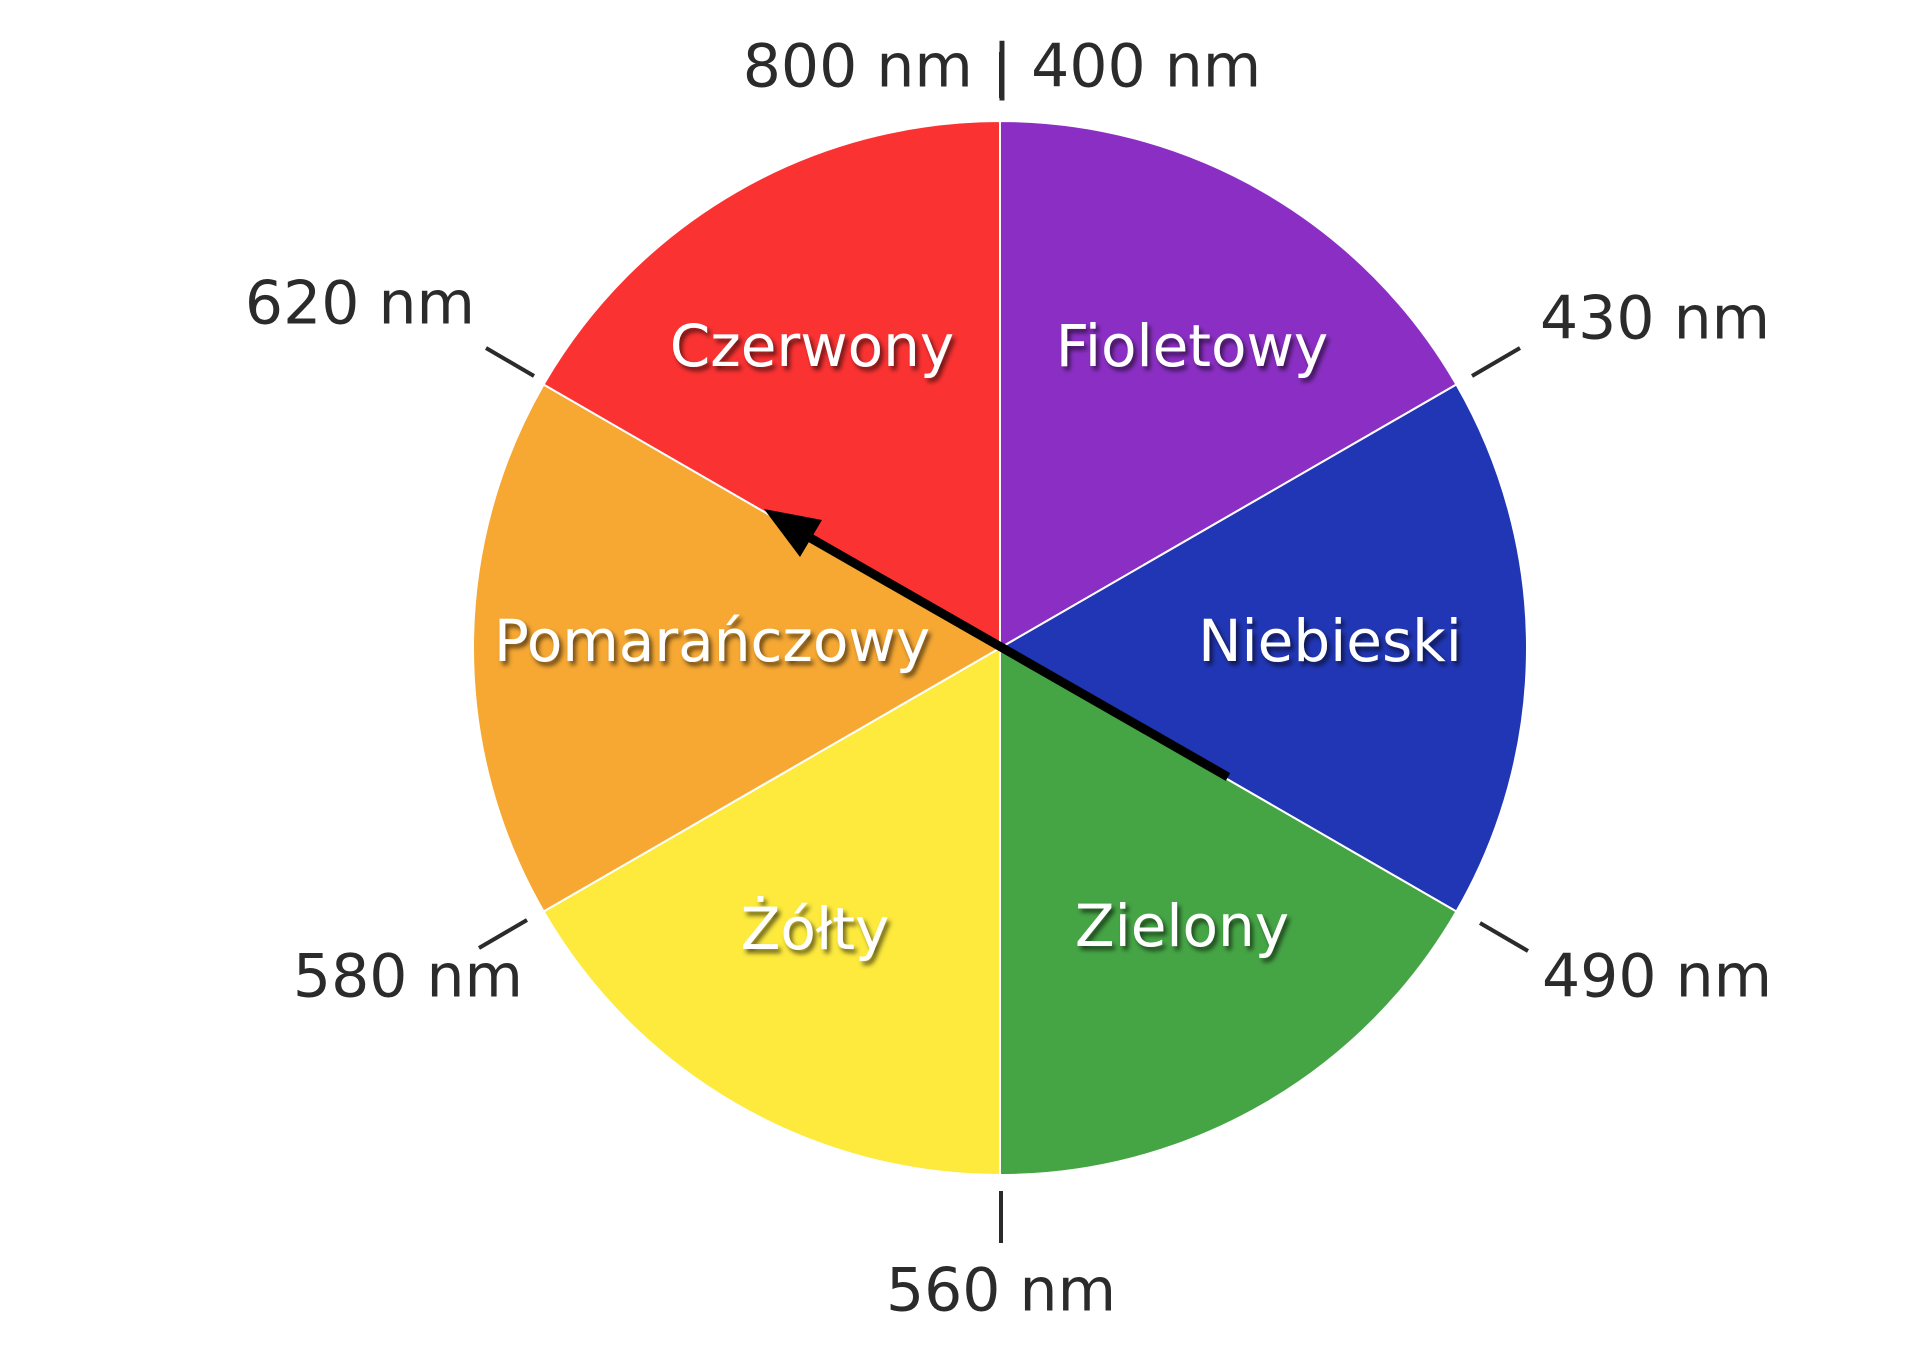 This screenshot has width=1920, height=1369. What do you see at coordinates (1228, 384) in the screenshot?
I see `segment-violet` at bounding box center [1228, 384].